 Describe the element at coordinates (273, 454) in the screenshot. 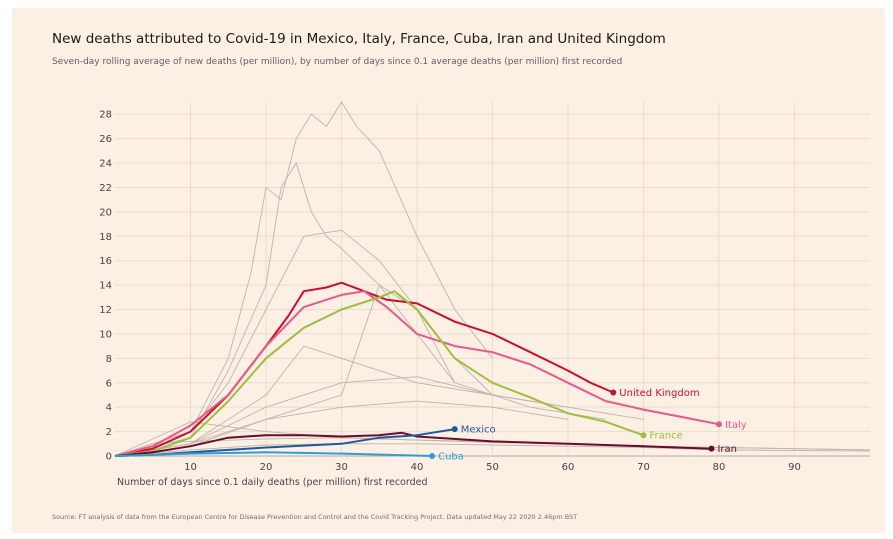

I see `cuba-line` at that location.